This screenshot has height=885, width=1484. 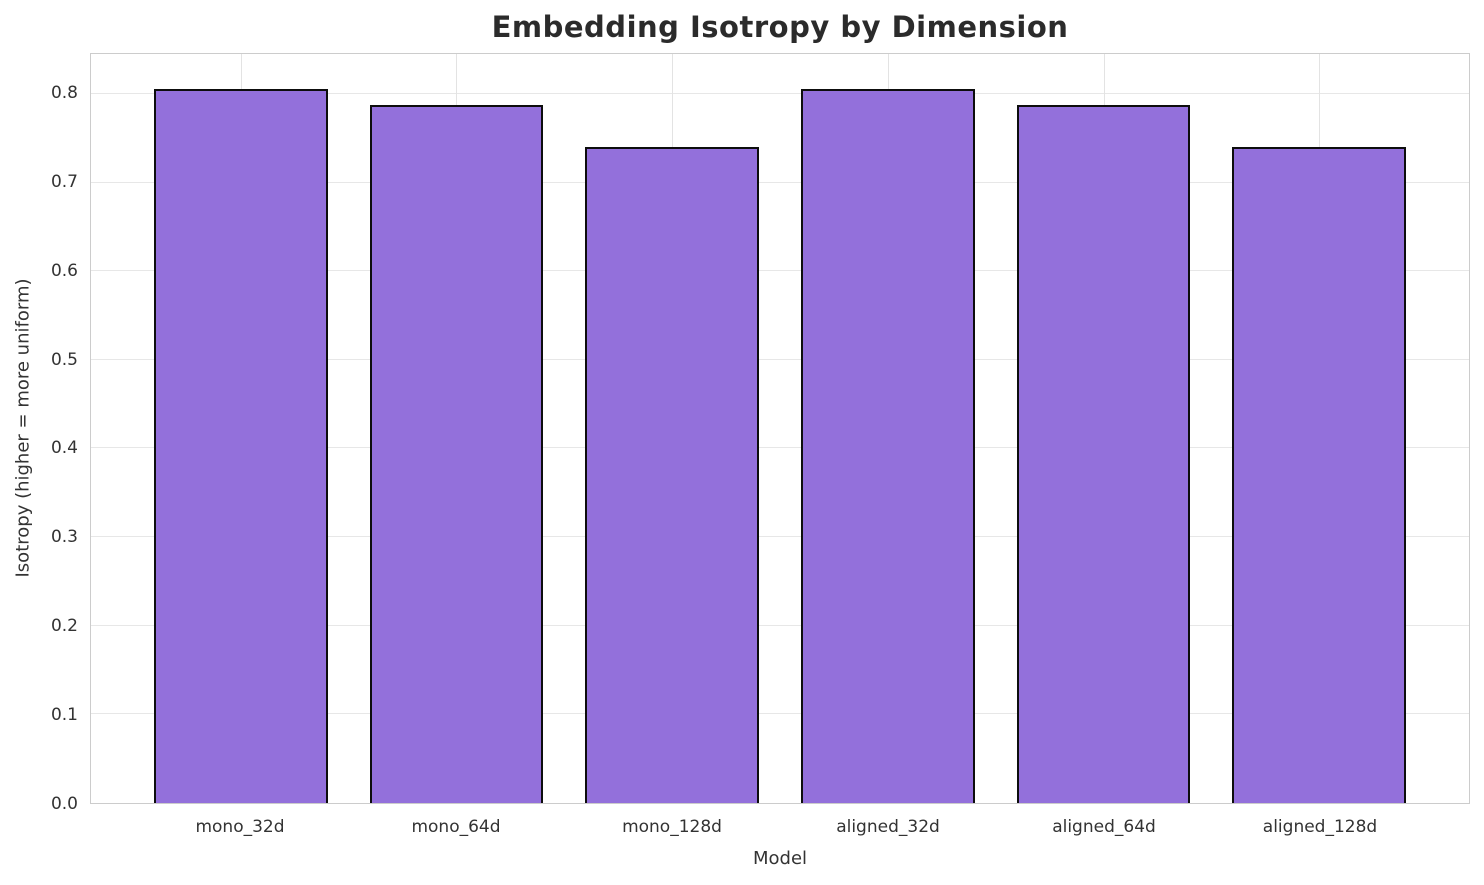 I want to click on bar-mono_64d, so click(x=456, y=454).